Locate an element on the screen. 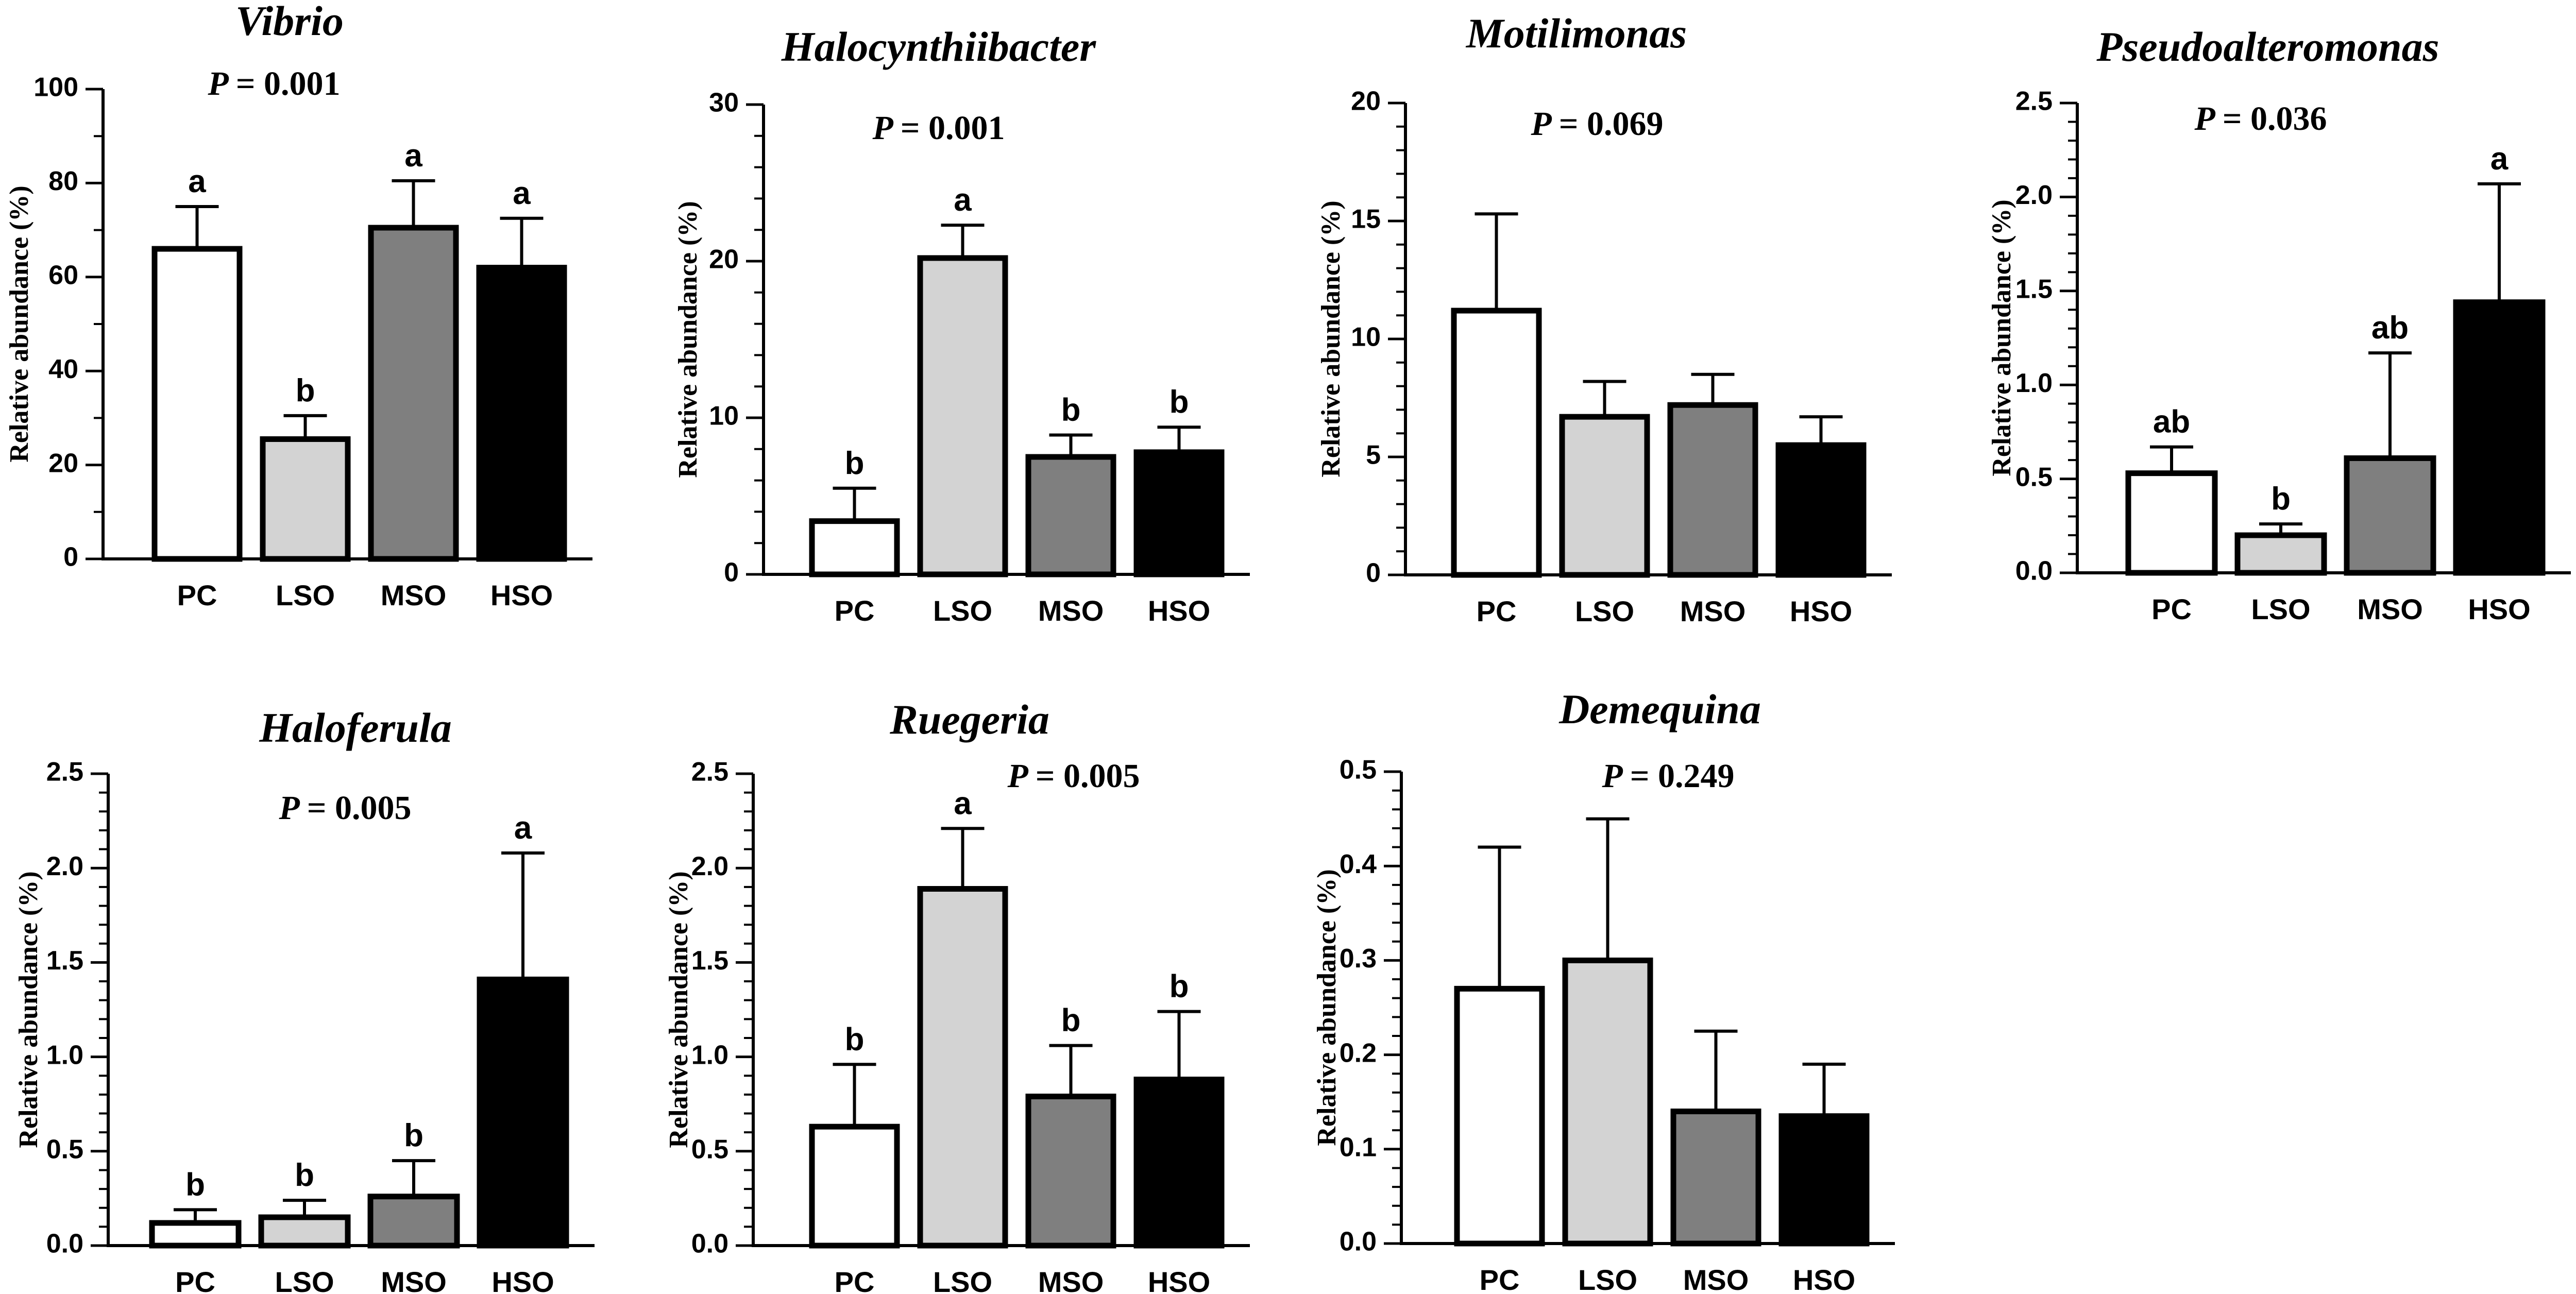  y-tick-label: 0.2 is located at coordinates (1358, 1053).